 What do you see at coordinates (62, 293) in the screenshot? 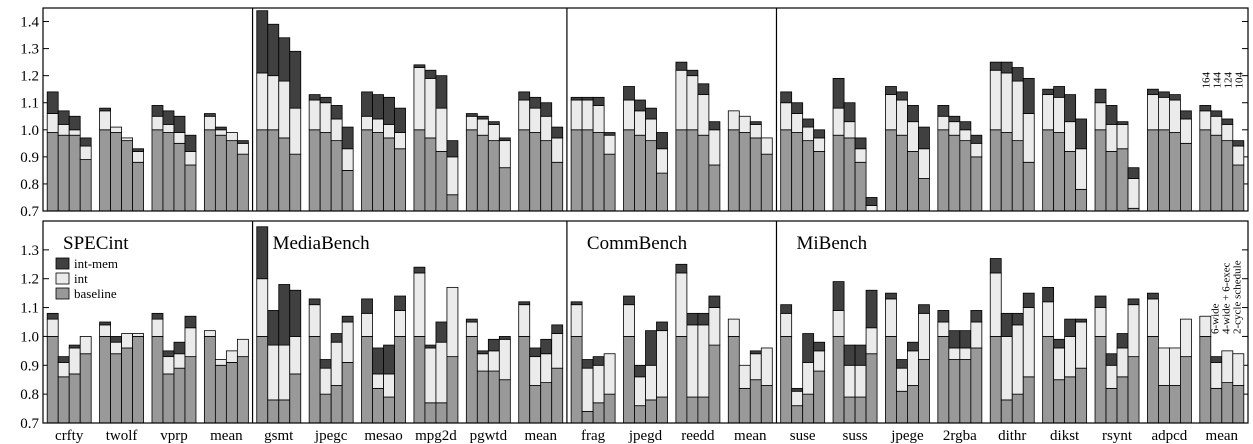
I see `legend-swatch-baseline` at bounding box center [62, 293].